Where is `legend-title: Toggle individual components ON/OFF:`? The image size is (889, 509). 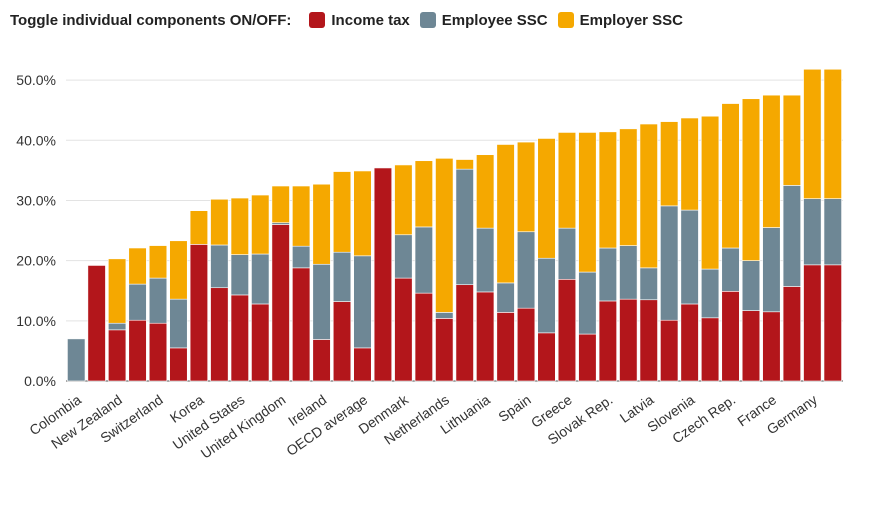
legend-title: Toggle individual components ON/OFF: is located at coordinates (151, 20).